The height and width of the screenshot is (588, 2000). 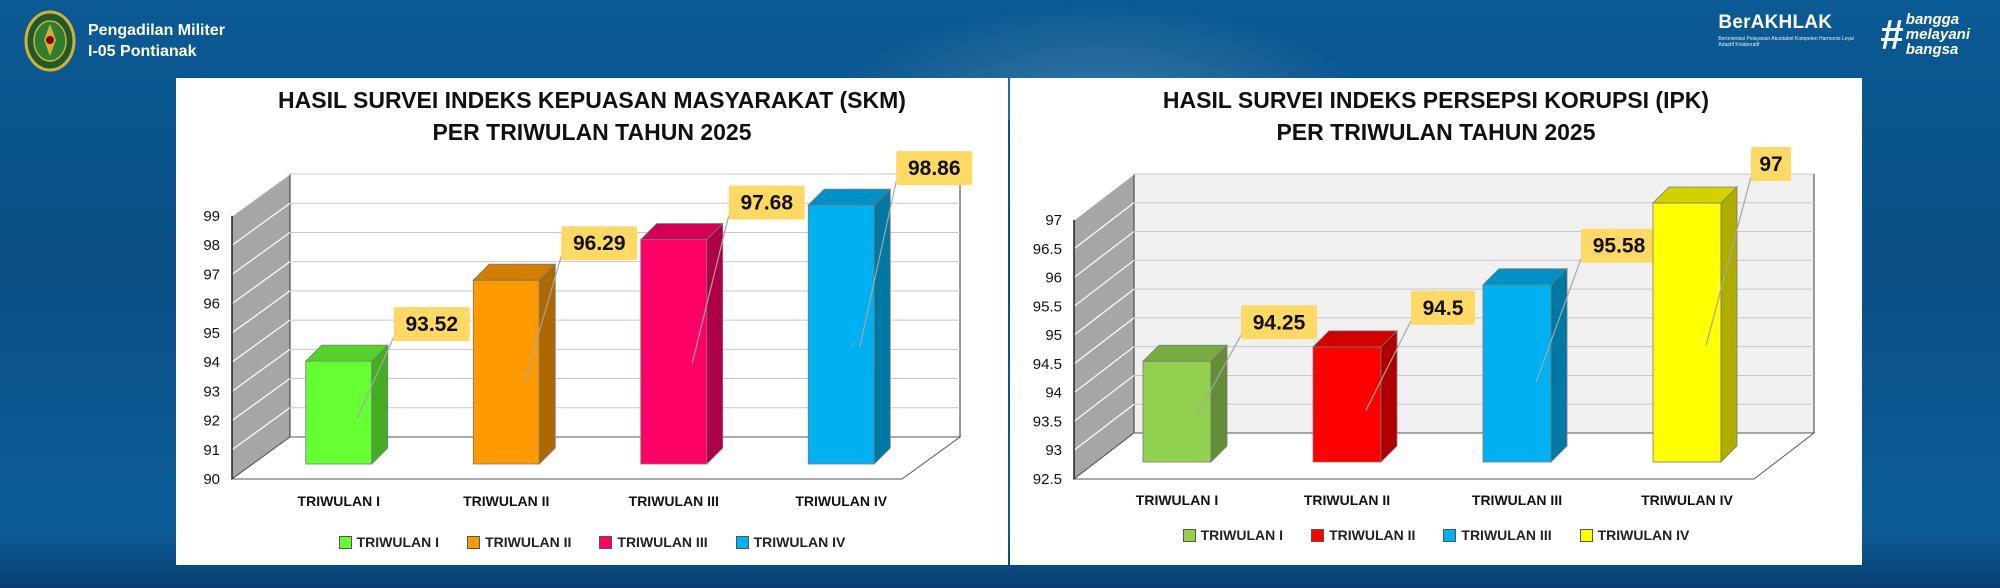 I want to click on org-name-line2: I-05 Pontianak, so click(x=142, y=51).